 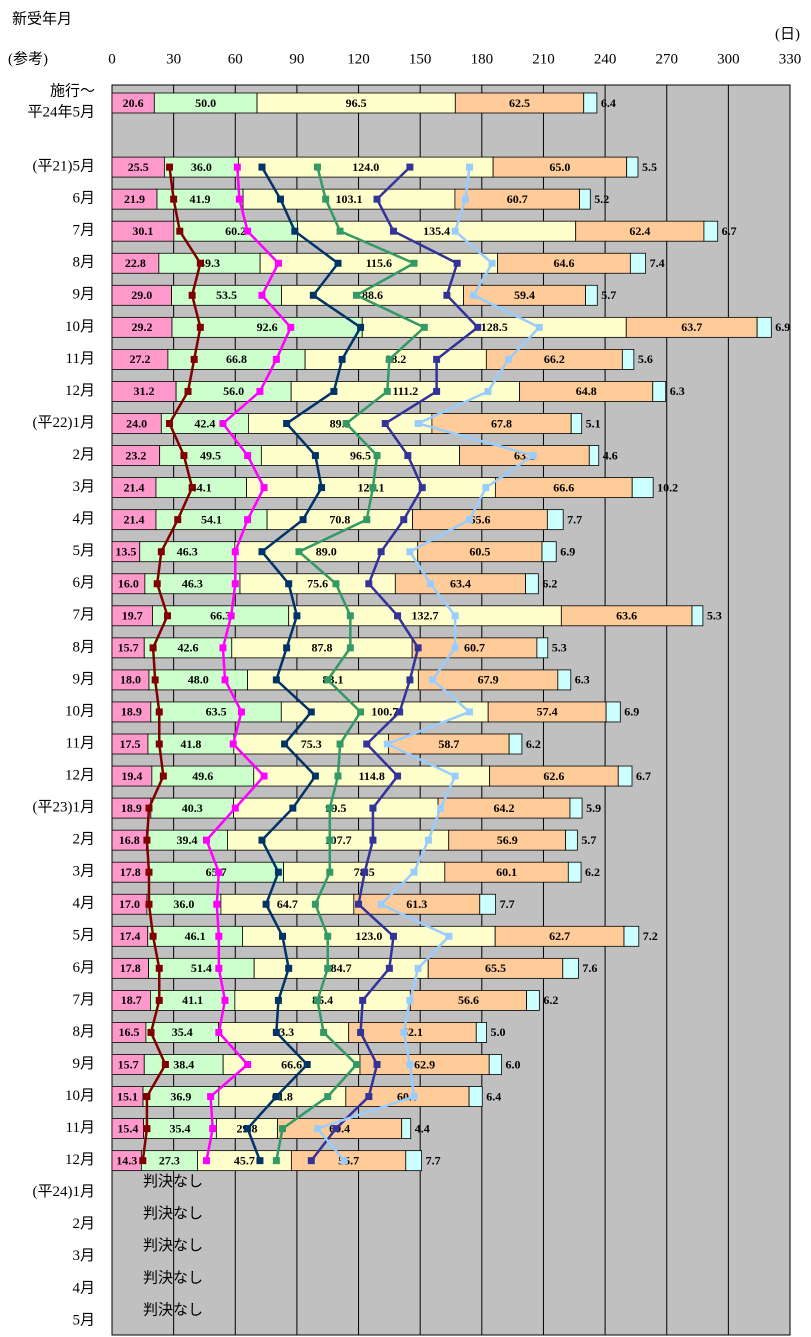 What do you see at coordinates (574, 519) in the screenshot?
I see `data-label: 7.7` at bounding box center [574, 519].